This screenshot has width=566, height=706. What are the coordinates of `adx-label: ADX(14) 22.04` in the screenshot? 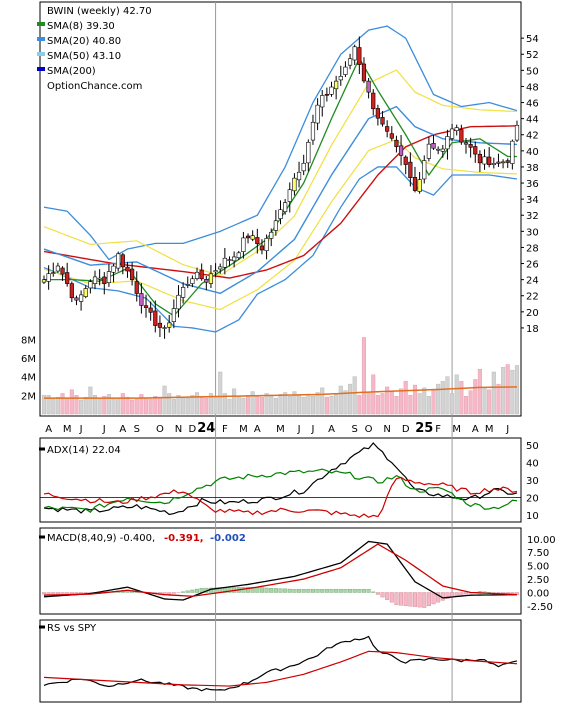 It's located at (84, 450).